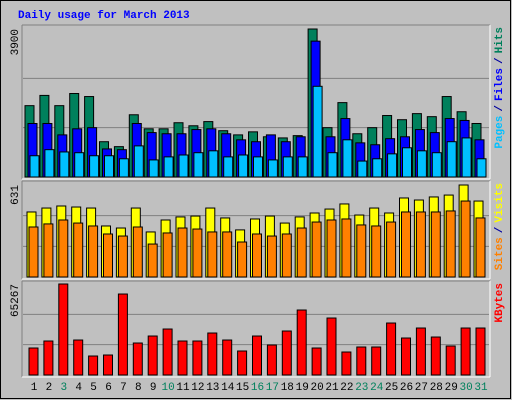 The height and width of the screenshot is (400, 512). What do you see at coordinates (242, 388) in the screenshot?
I see `x-tick-label: 15` at bounding box center [242, 388].